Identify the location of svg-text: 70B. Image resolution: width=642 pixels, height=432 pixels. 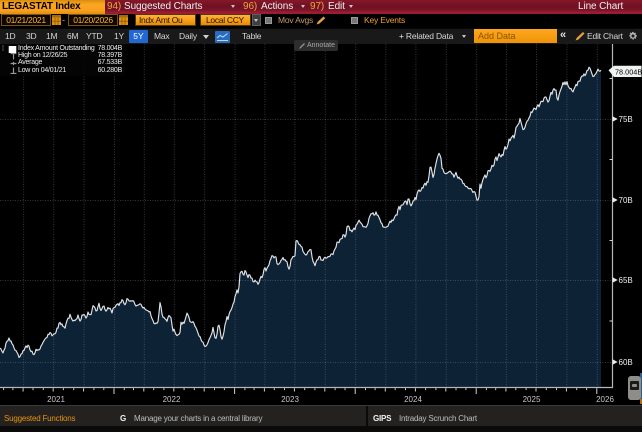
(626, 200).